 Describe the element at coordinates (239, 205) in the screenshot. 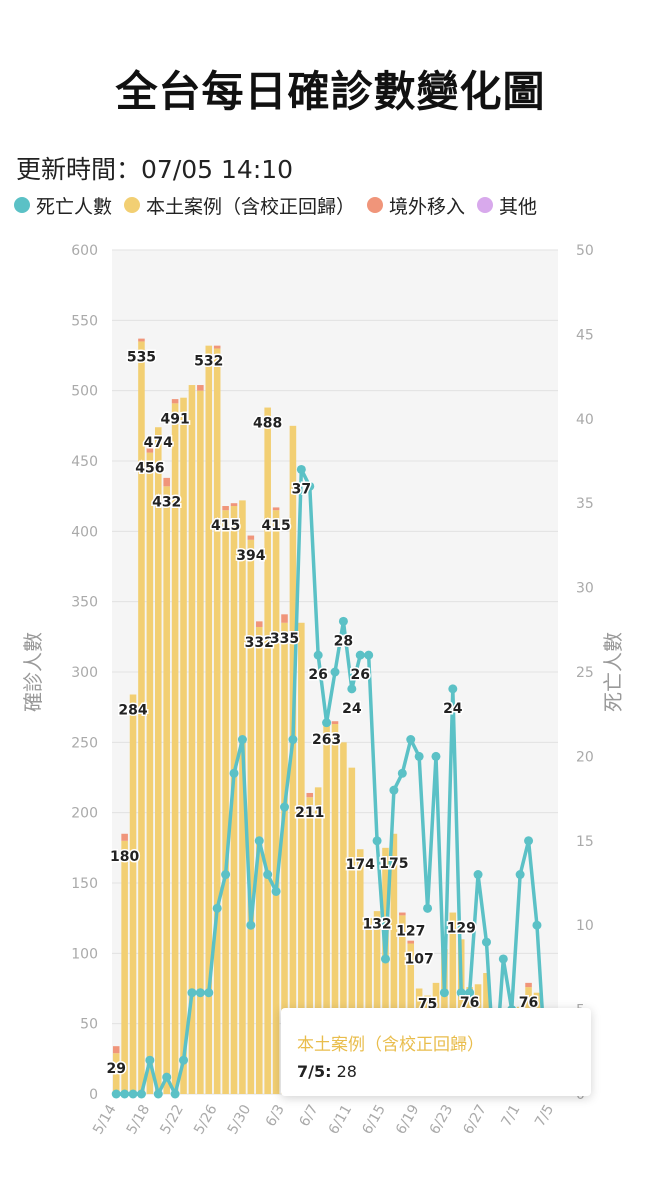

I see `legend-item-local-cases: 本土案例（含校正回歸）` at that location.